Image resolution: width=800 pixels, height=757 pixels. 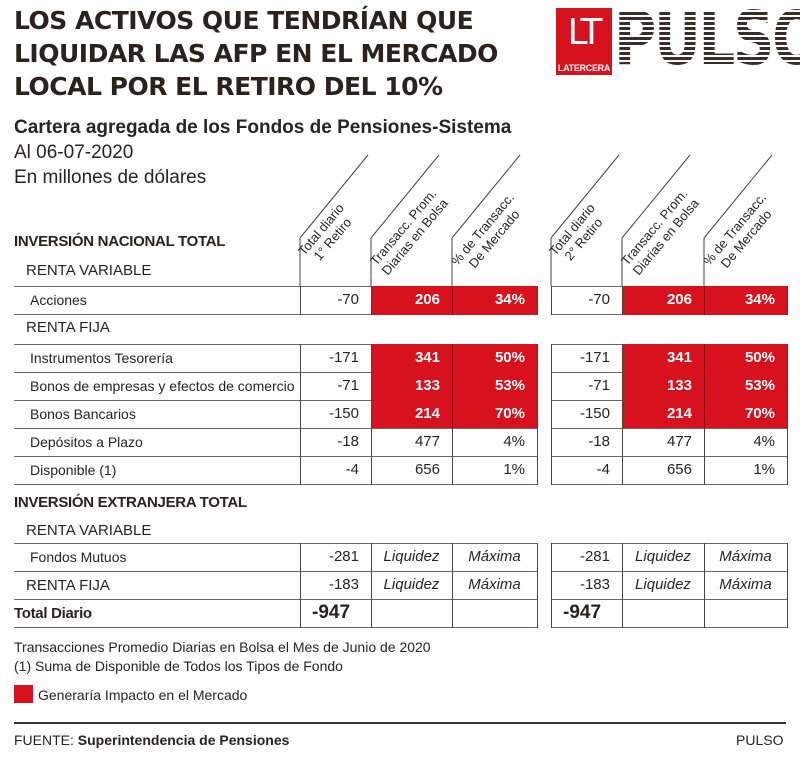 What do you see at coordinates (348, 441) in the screenshot?
I see `total-cell-1: -18` at bounding box center [348, 441].